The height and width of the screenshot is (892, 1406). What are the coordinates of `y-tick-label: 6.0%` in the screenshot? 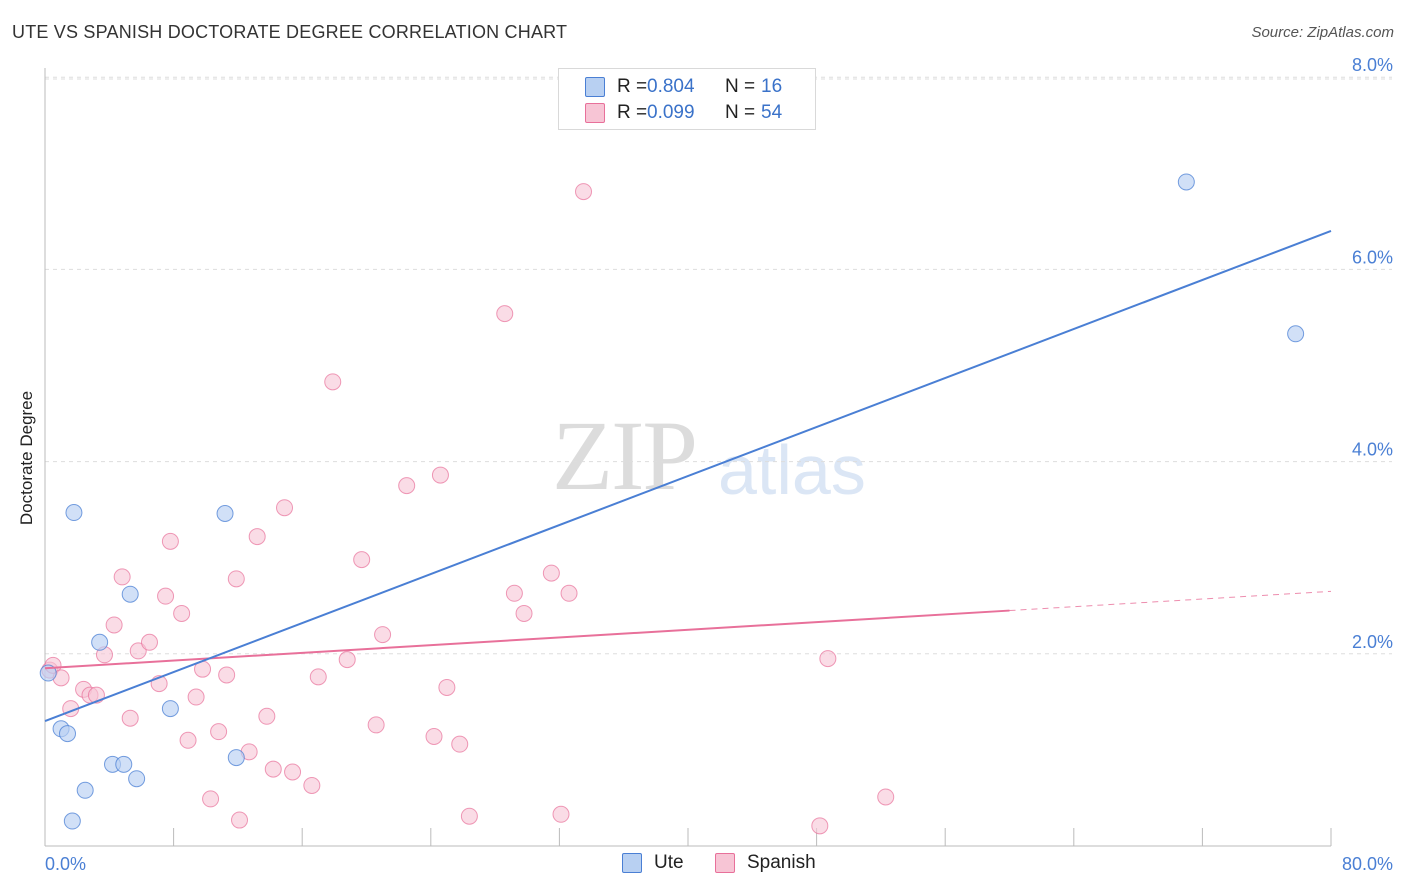 It's located at (1372, 257).